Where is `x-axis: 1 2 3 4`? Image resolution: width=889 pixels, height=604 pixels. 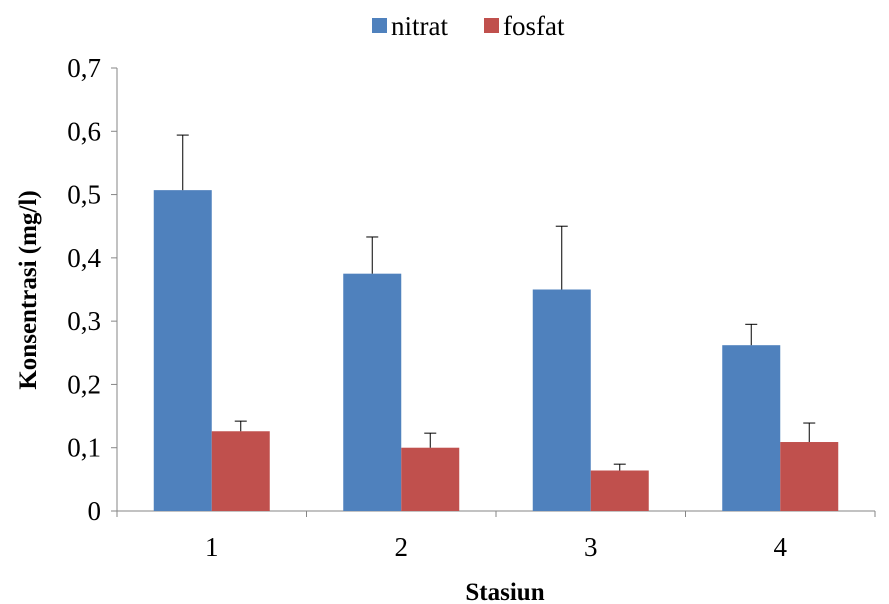
x-axis: 1 2 3 4 is located at coordinates (496, 536).